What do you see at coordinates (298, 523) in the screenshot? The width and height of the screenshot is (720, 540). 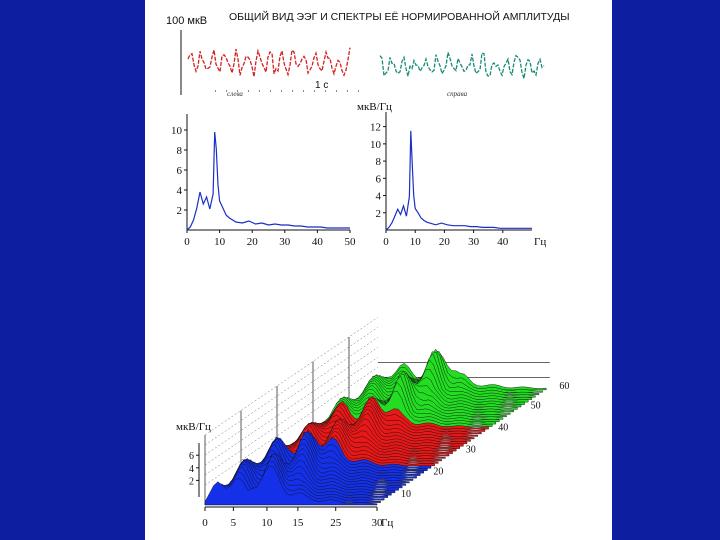 I see `freq-tick-label: 15` at bounding box center [298, 523].